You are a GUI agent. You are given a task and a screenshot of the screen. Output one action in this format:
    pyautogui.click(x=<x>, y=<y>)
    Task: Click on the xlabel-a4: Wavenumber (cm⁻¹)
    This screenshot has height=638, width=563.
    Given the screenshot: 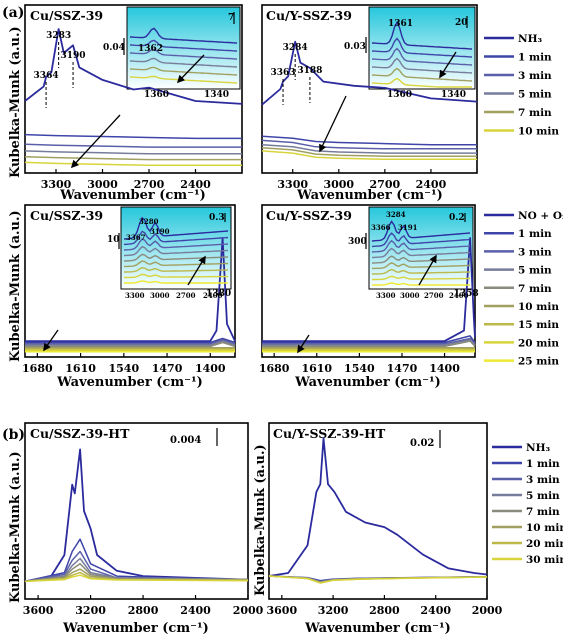 What is the action you would take?
    pyautogui.click(x=367, y=382)
    